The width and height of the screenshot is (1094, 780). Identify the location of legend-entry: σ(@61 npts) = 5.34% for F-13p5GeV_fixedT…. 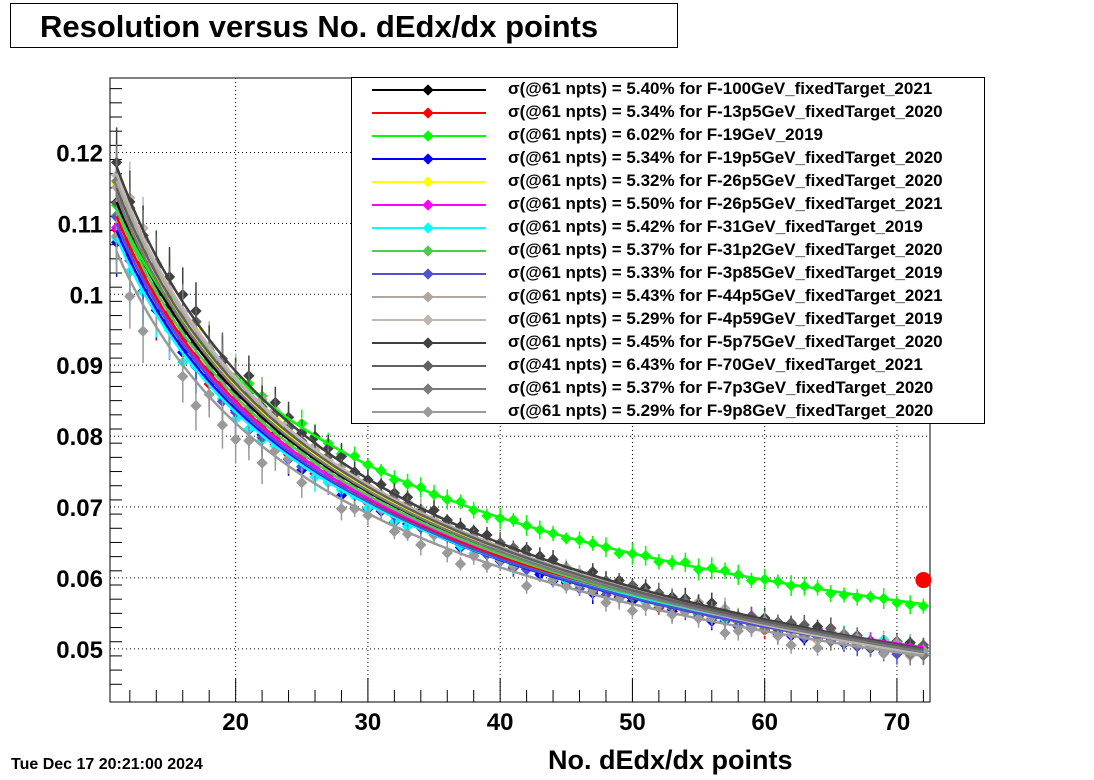
(668, 112).